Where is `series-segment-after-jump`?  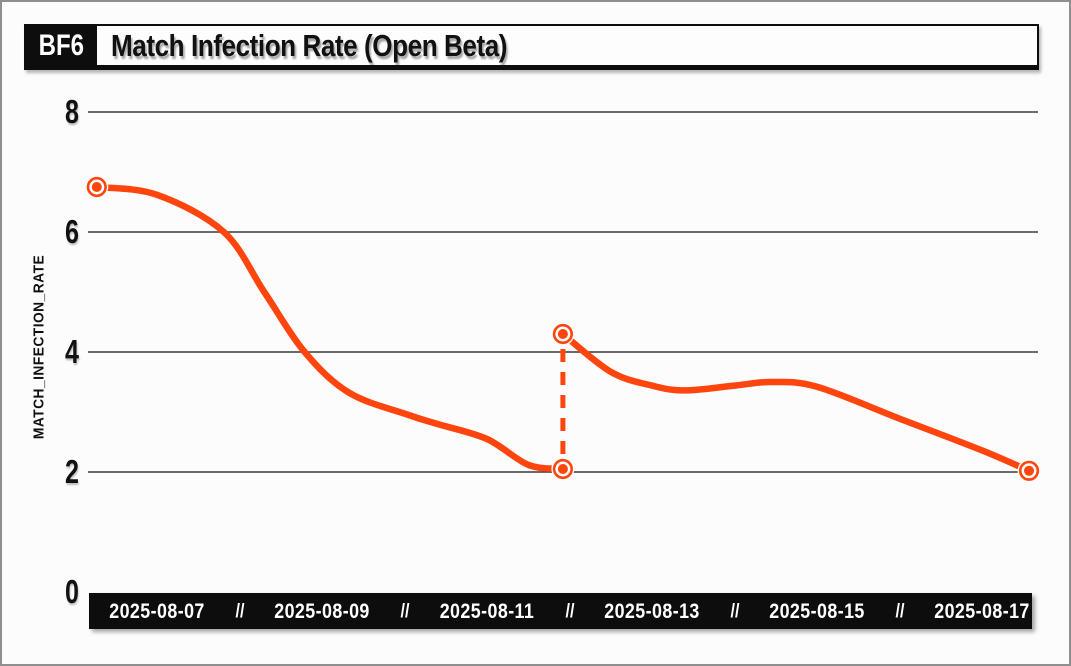
series-segment-after-jump is located at coordinates (796, 402).